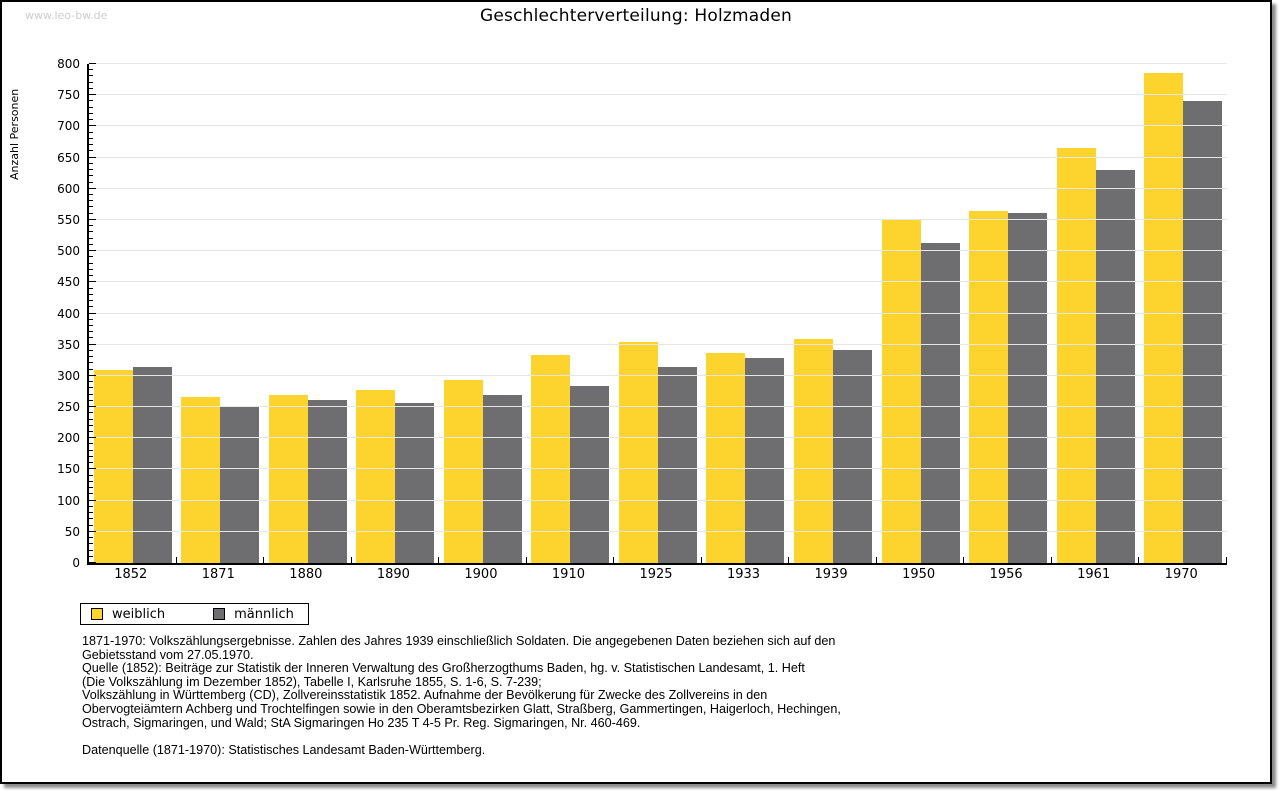  What do you see at coordinates (940, 403) in the screenshot?
I see `bar-männlich-1950` at bounding box center [940, 403].